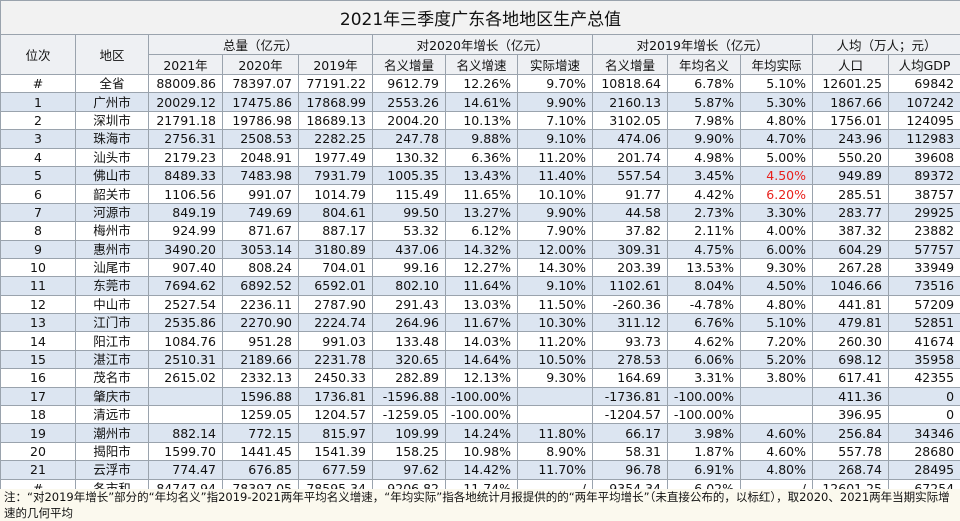 This screenshot has width=960, height=521. I want to click on cell: 774.47, so click(185, 470).